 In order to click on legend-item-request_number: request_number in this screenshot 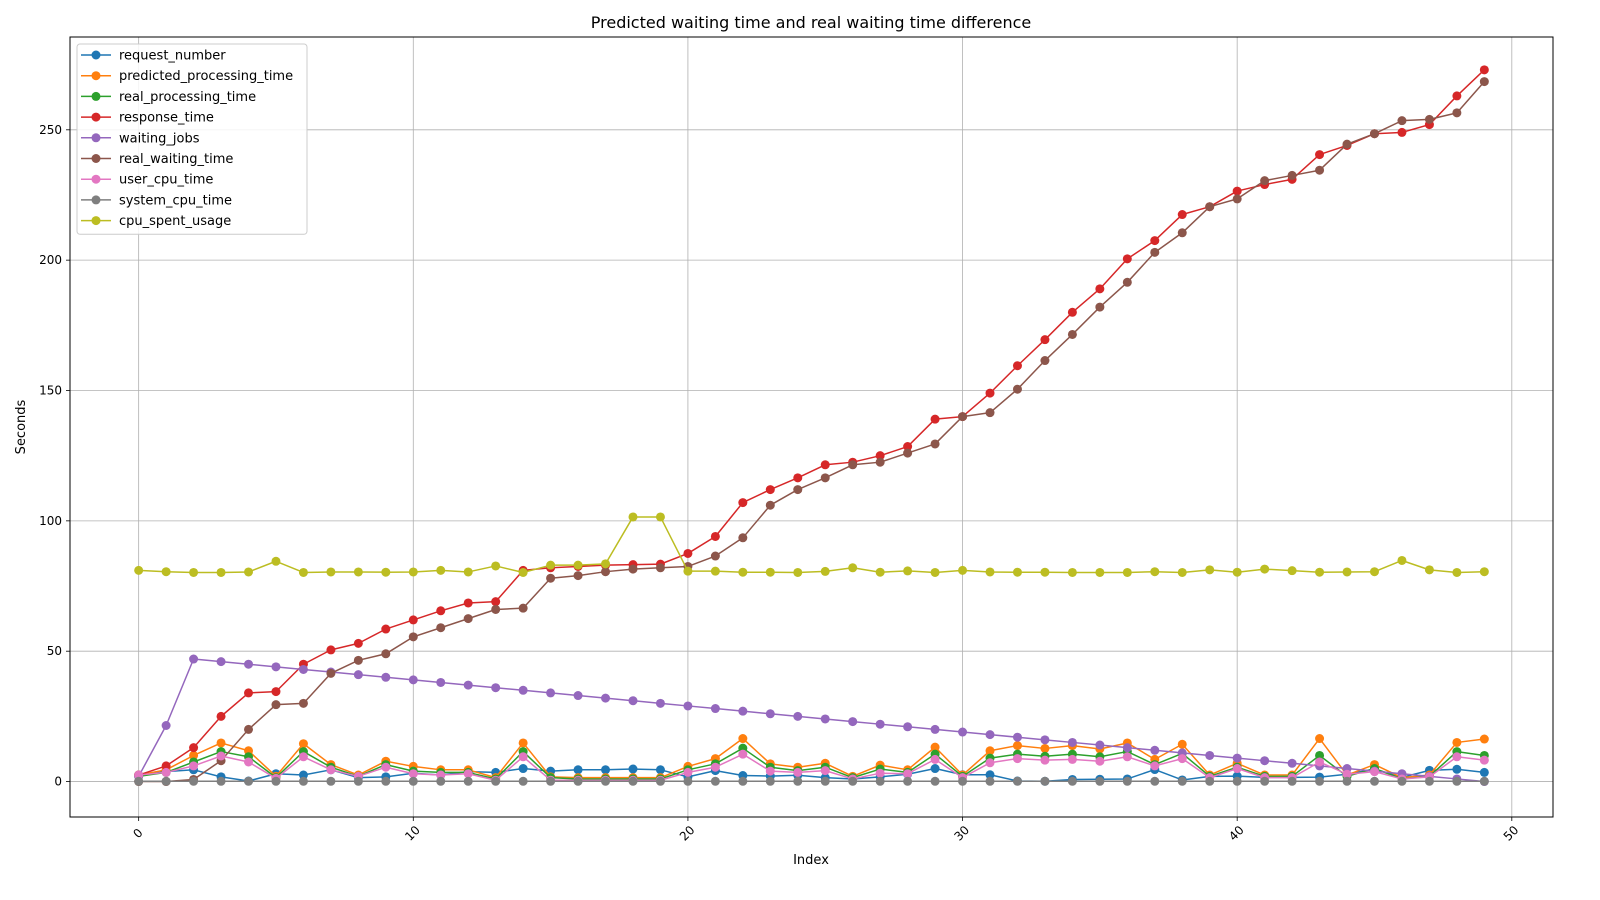, I will do `click(153, 56)`.